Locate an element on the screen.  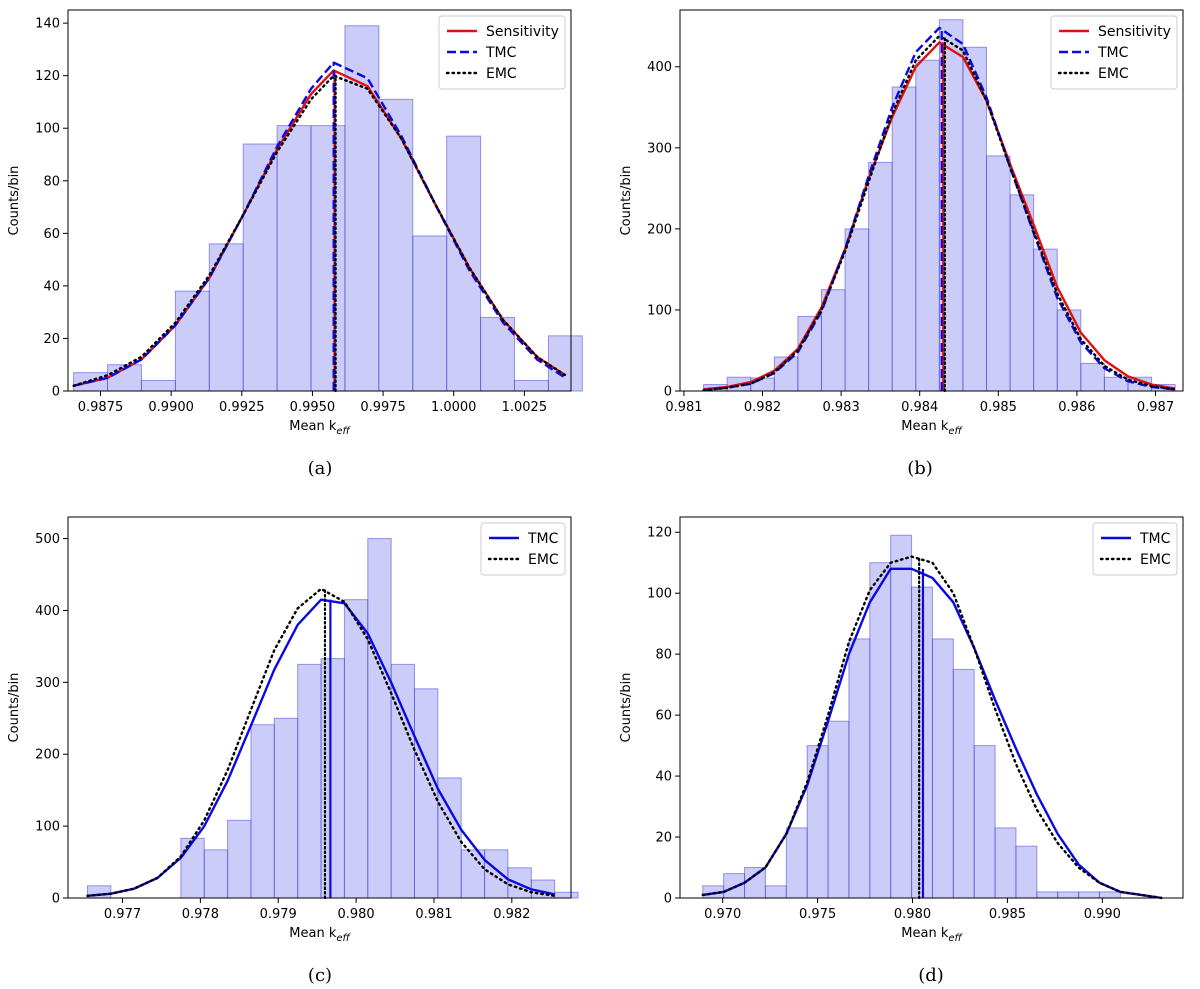
caption-c: (c) is located at coordinates (320, 975).